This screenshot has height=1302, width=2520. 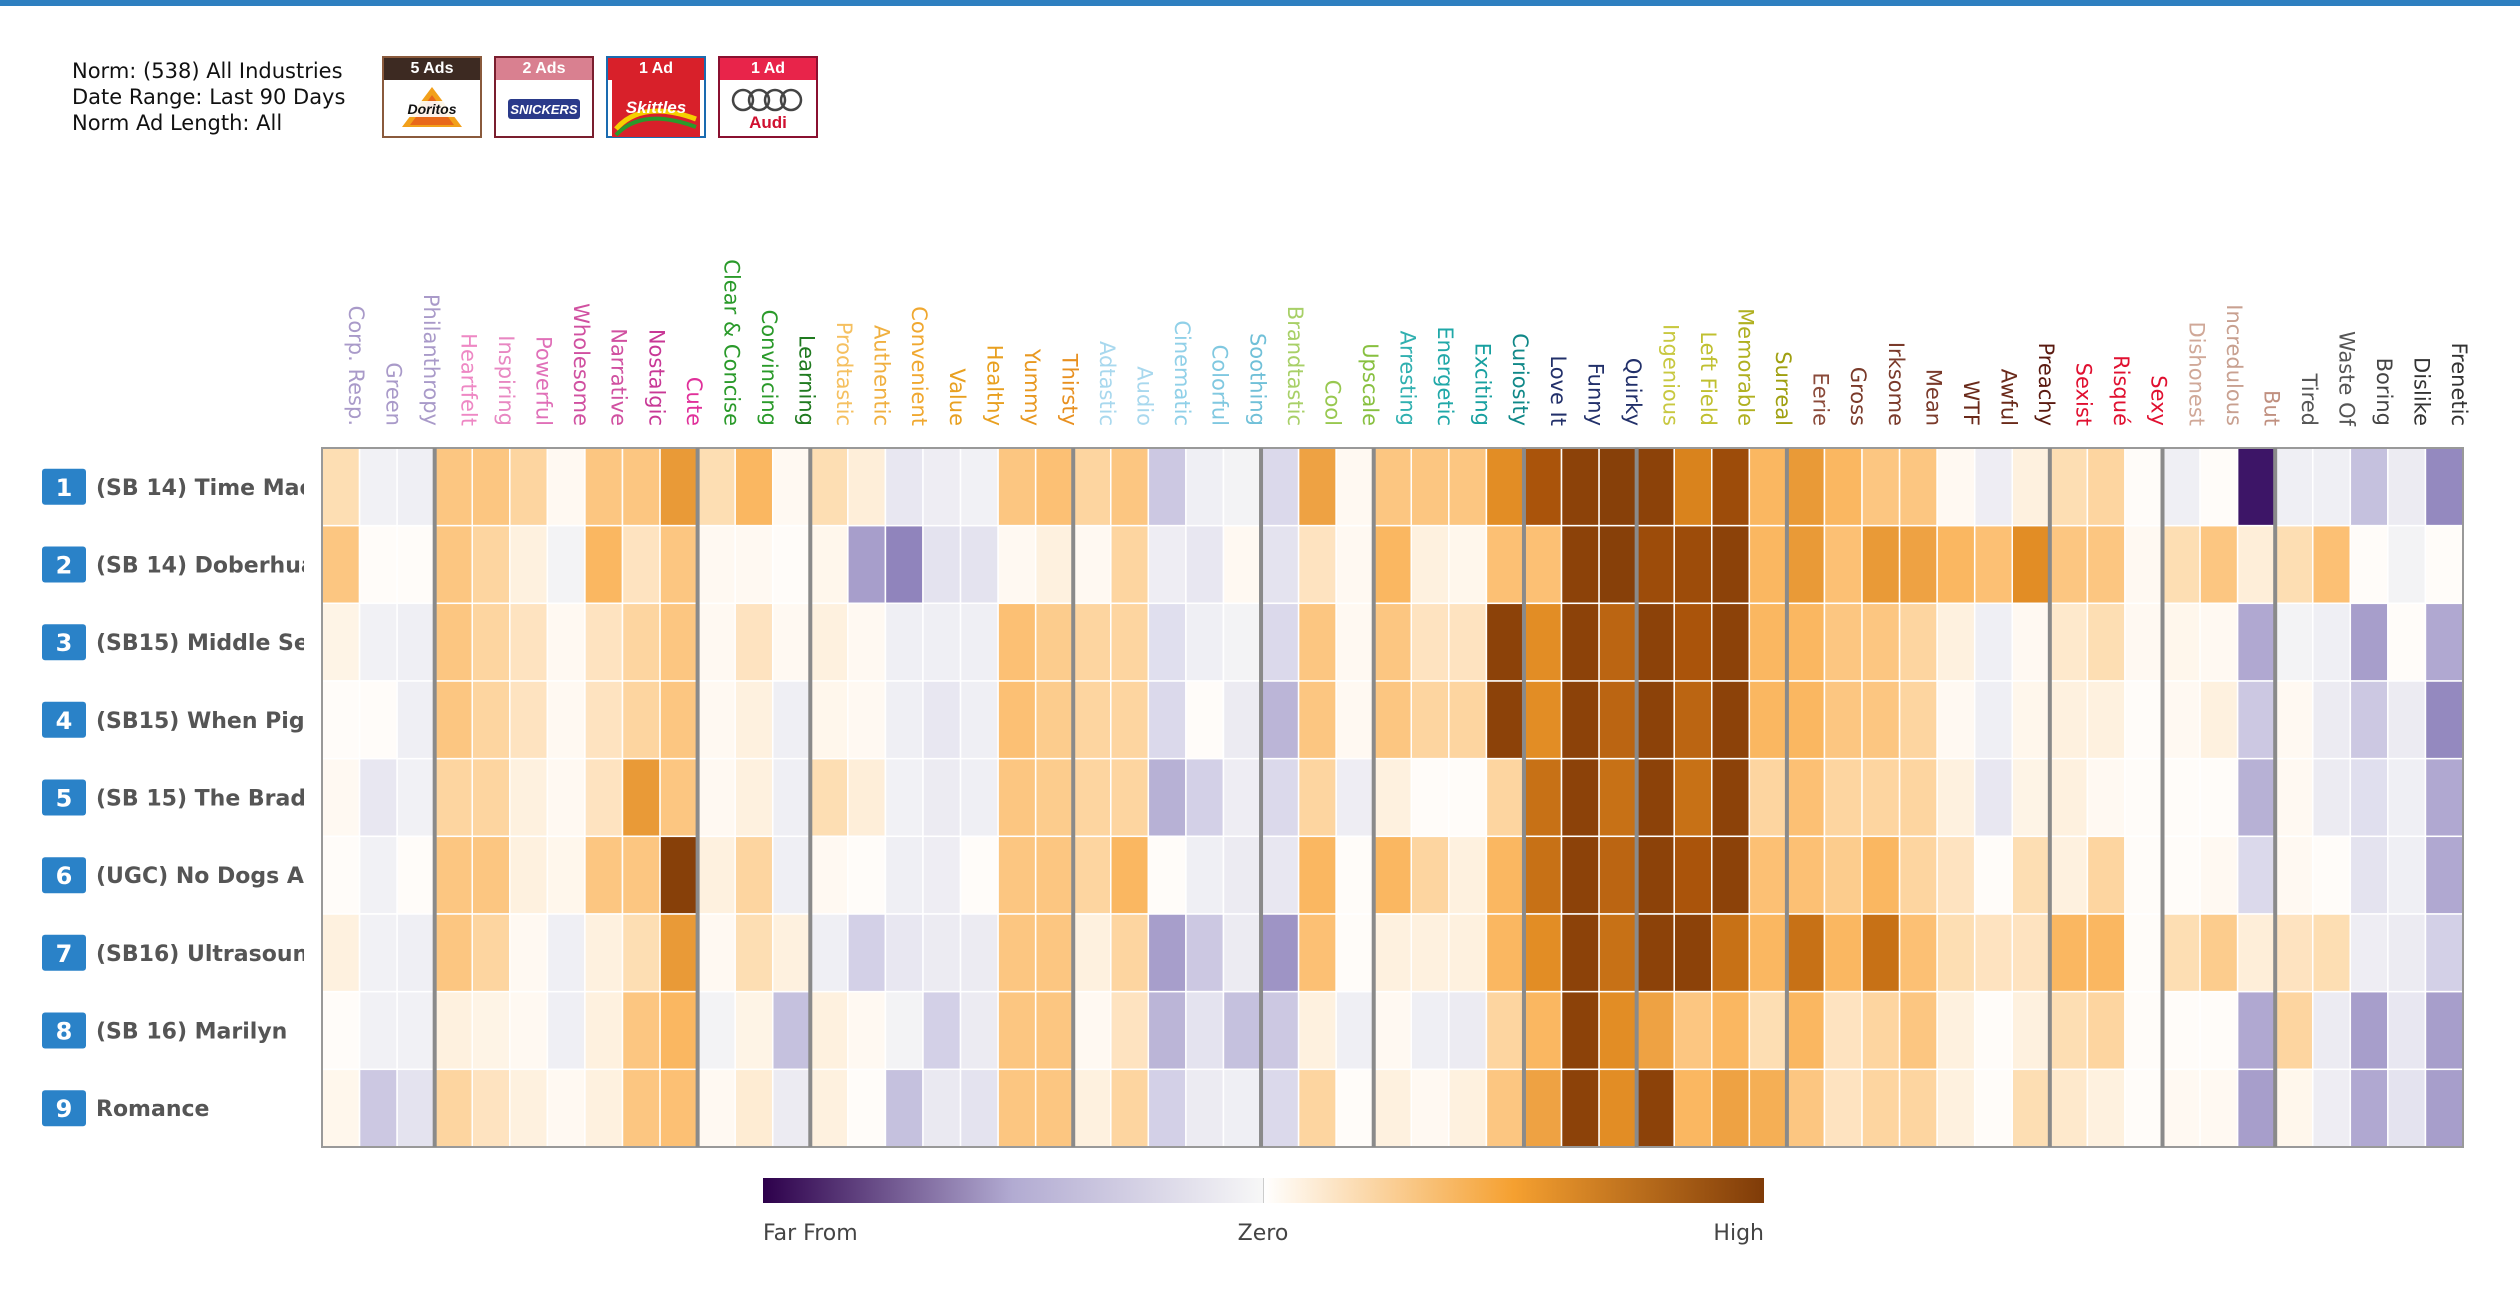 What do you see at coordinates (188, 719) in the screenshot?
I see `row-label: 4 (SB15) When Pigs I` at bounding box center [188, 719].